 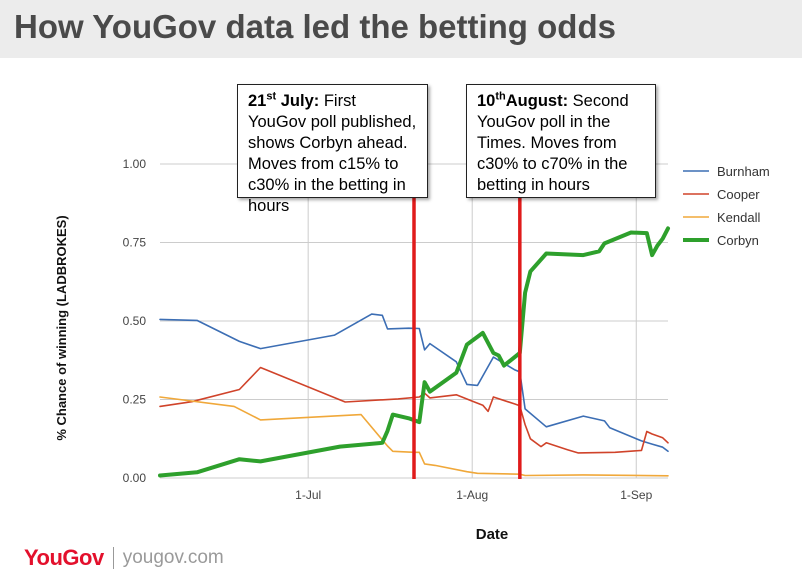 What do you see at coordinates (315, 26) in the screenshot?
I see `chart-title: How YouGov data led the betting odds` at bounding box center [315, 26].